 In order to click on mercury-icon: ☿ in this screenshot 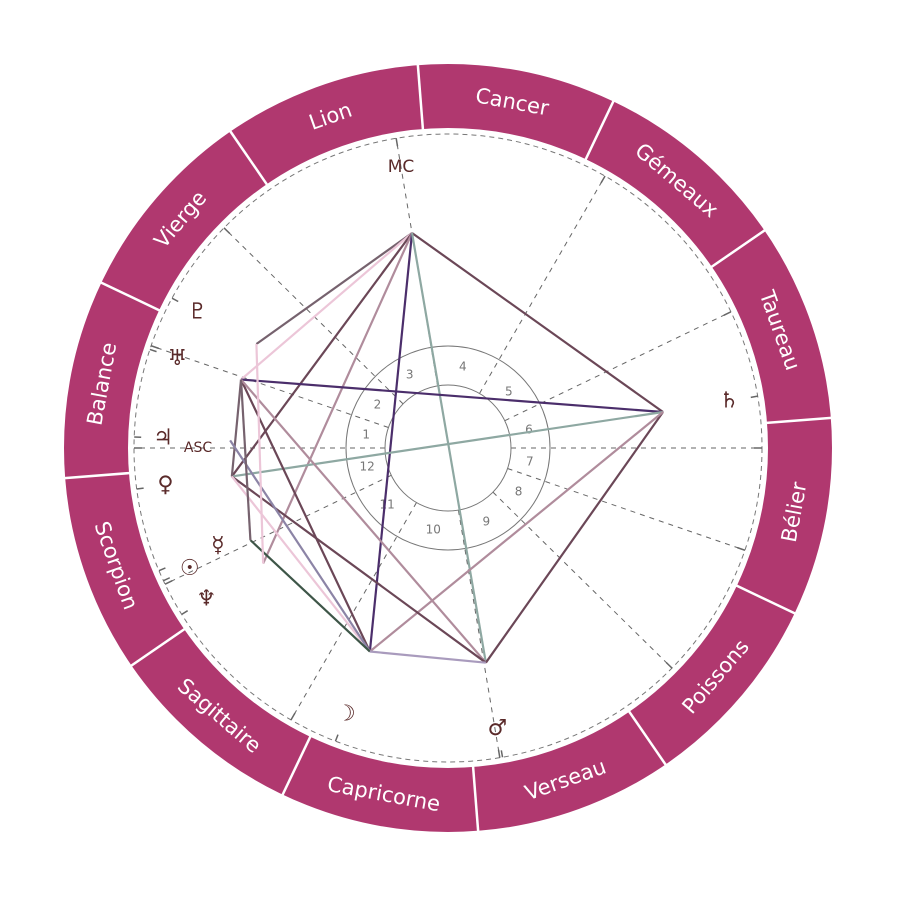, I will do `click(218, 545)`.